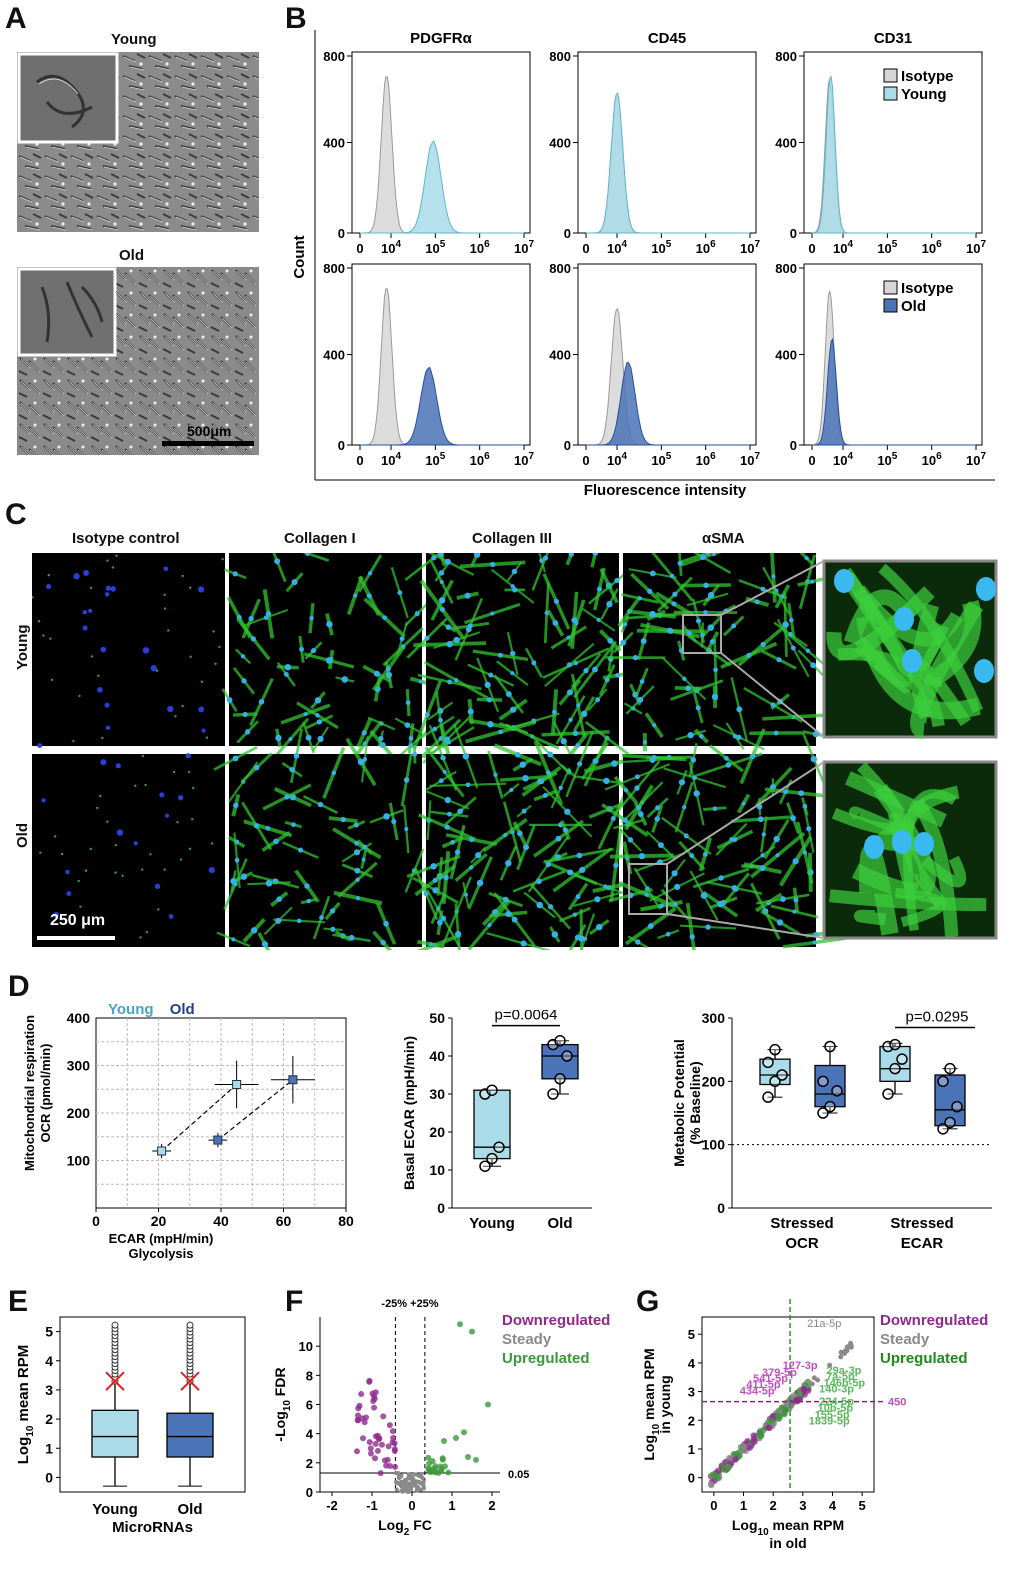 Image resolution: width=1020 pixels, height=1578 pixels. Describe the element at coordinates (237, 1084) in the screenshot. I see `point-young-stressed` at that location.